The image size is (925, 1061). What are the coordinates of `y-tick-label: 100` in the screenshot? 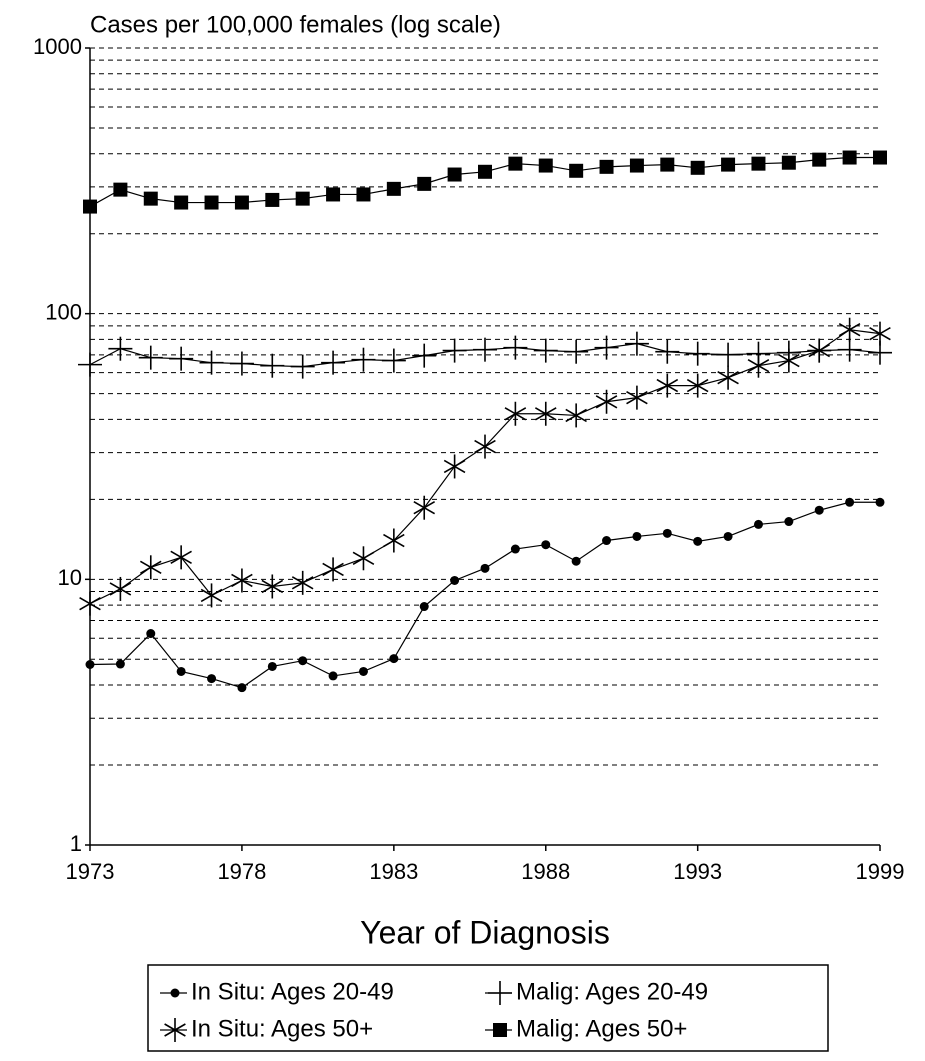 It's located at (63, 311).